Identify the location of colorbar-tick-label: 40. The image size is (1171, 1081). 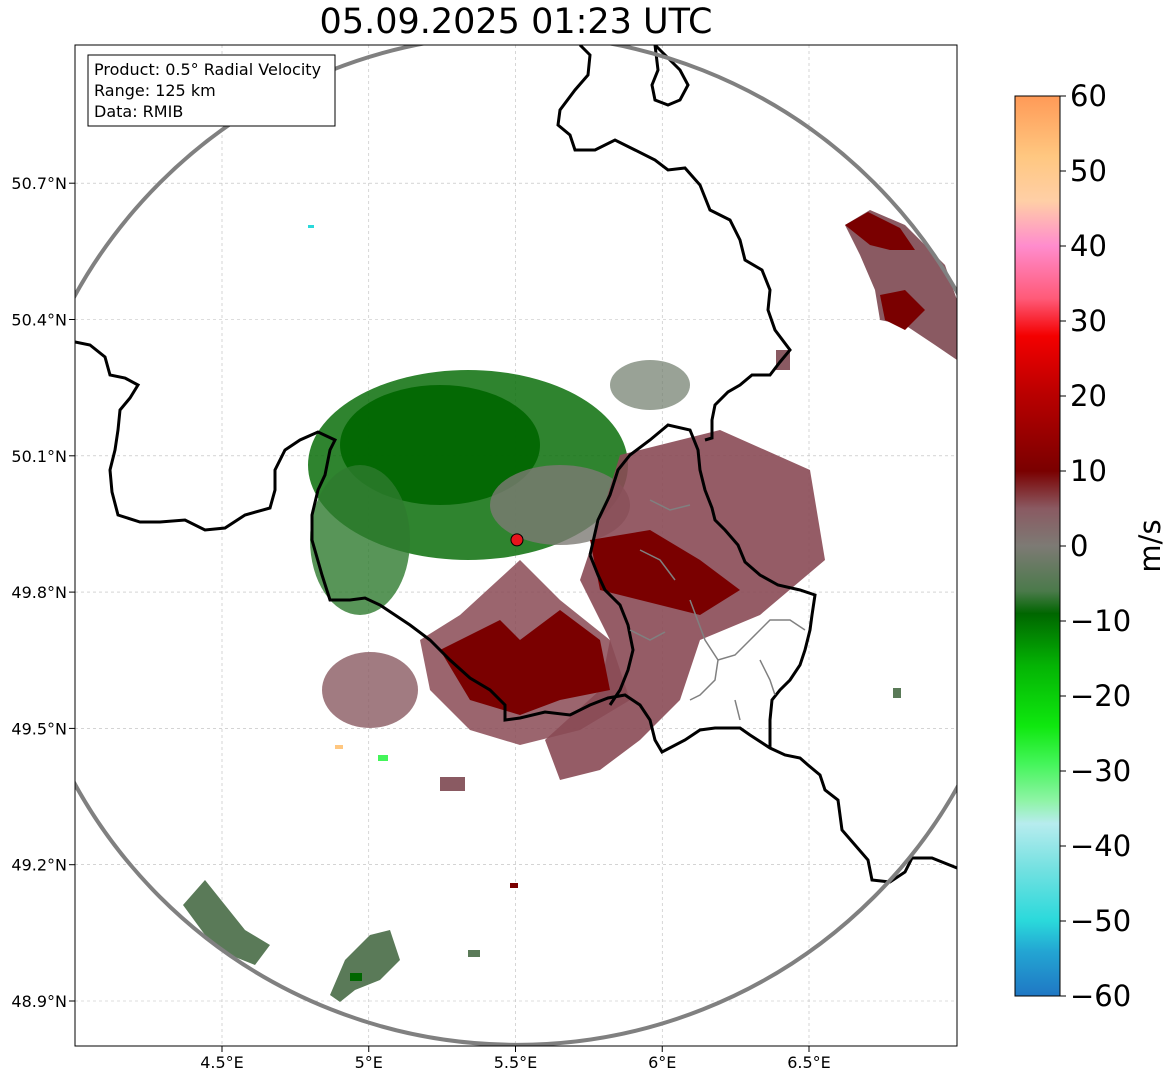
(1088, 246).